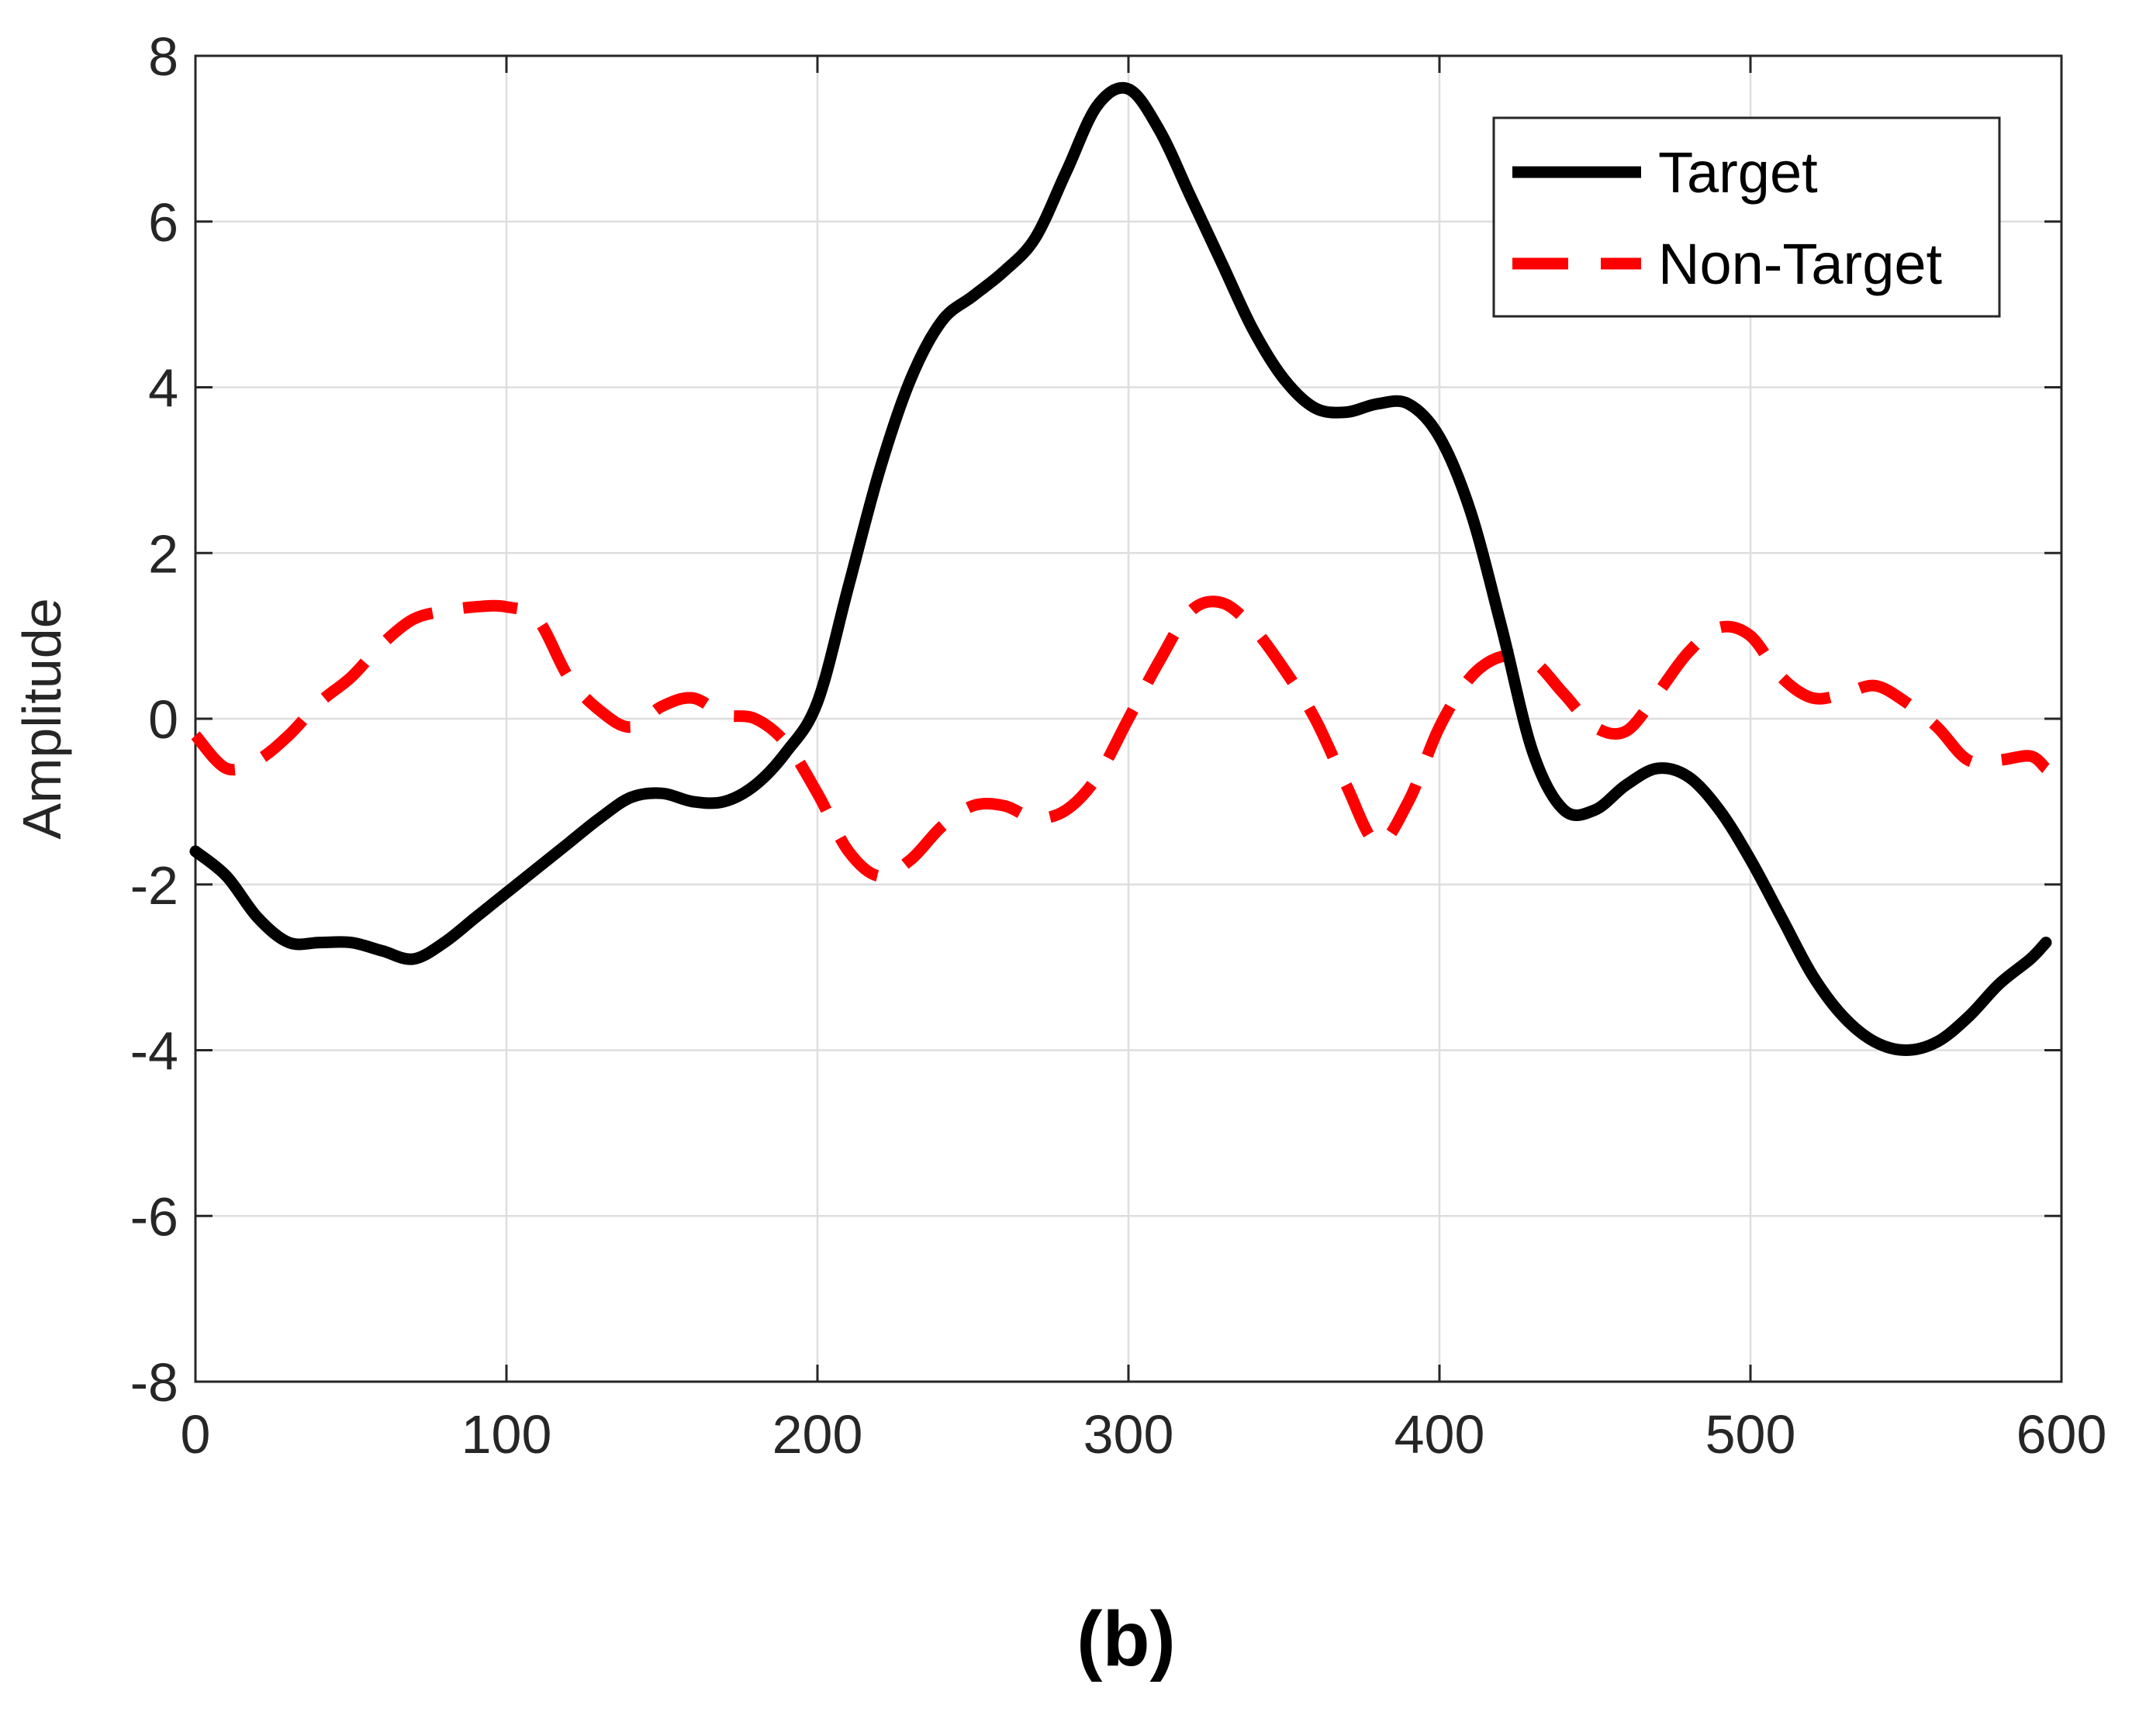 This screenshot has height=1736, width=2146. Describe the element at coordinates (154, 1051) in the screenshot. I see `y-tick-label: -4` at that location.